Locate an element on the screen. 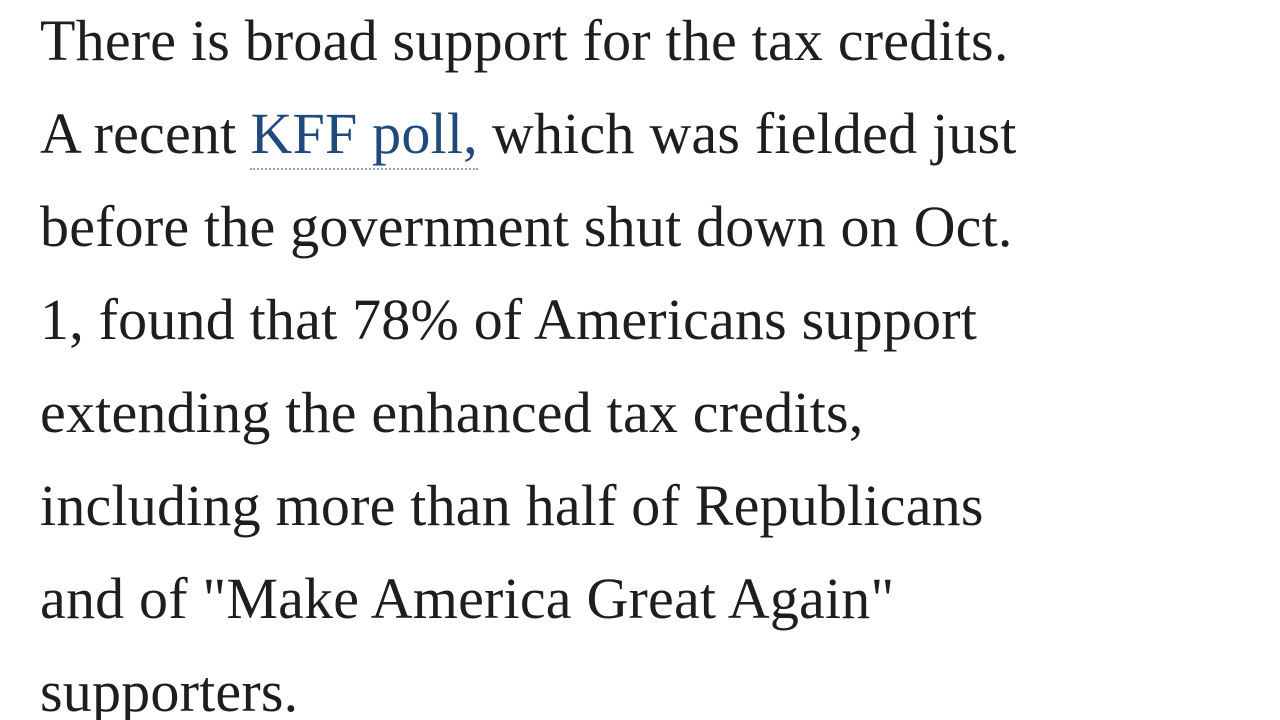  text-line: and of "Make America Great Again" is located at coordinates (467, 598).